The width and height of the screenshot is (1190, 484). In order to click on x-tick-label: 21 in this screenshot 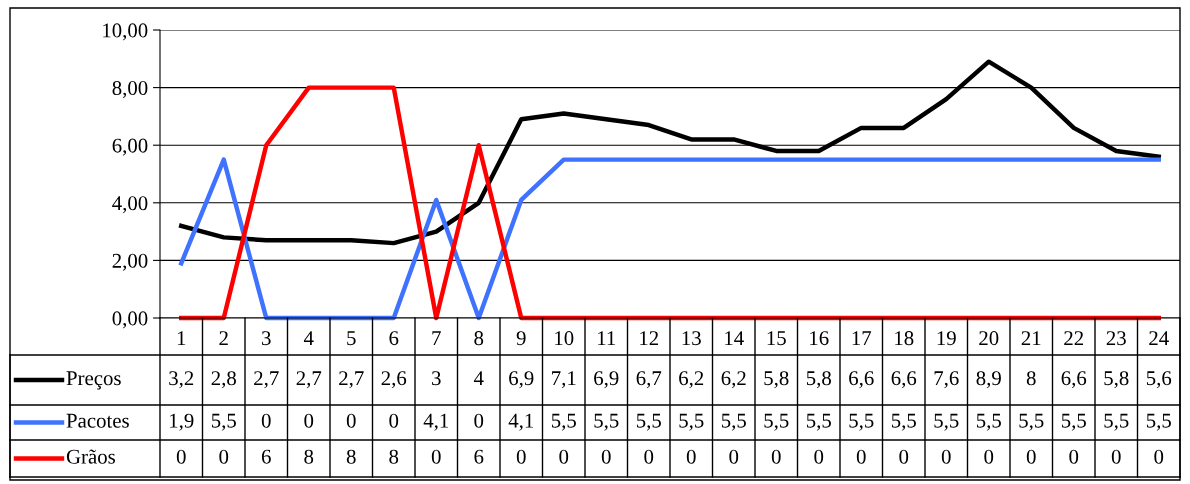, I will do `click(1031, 338)`.